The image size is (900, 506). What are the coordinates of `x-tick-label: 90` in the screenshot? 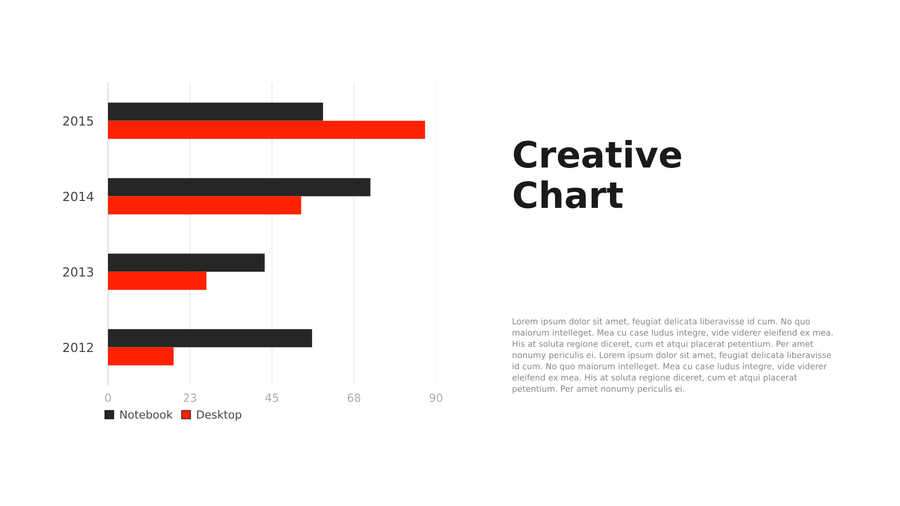 It's located at (436, 398).